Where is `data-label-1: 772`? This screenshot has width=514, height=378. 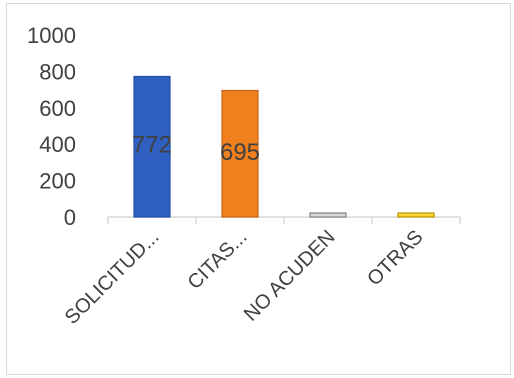 data-label-1: 772 is located at coordinates (152, 145).